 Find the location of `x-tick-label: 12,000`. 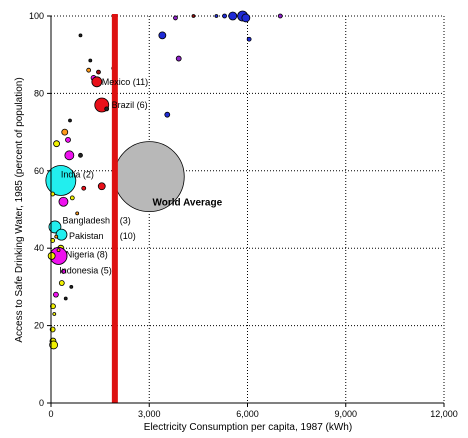

x-tick-label: 12,000 is located at coordinates (444, 414).